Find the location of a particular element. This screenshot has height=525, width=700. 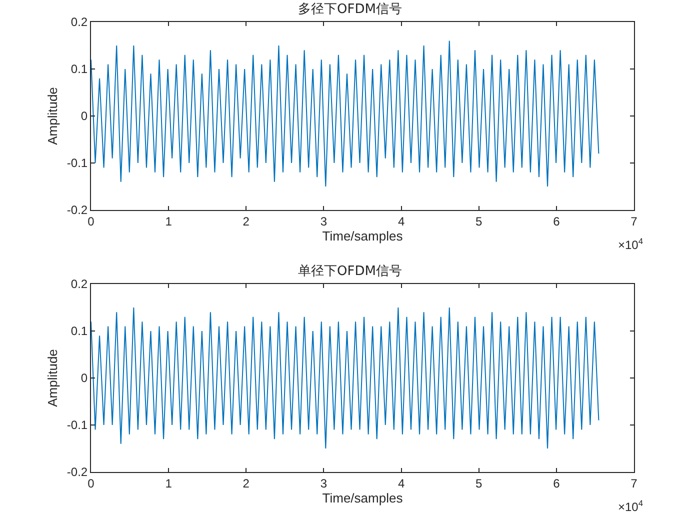

chart-title: 单径下OFDM信号 is located at coordinates (350, 272).